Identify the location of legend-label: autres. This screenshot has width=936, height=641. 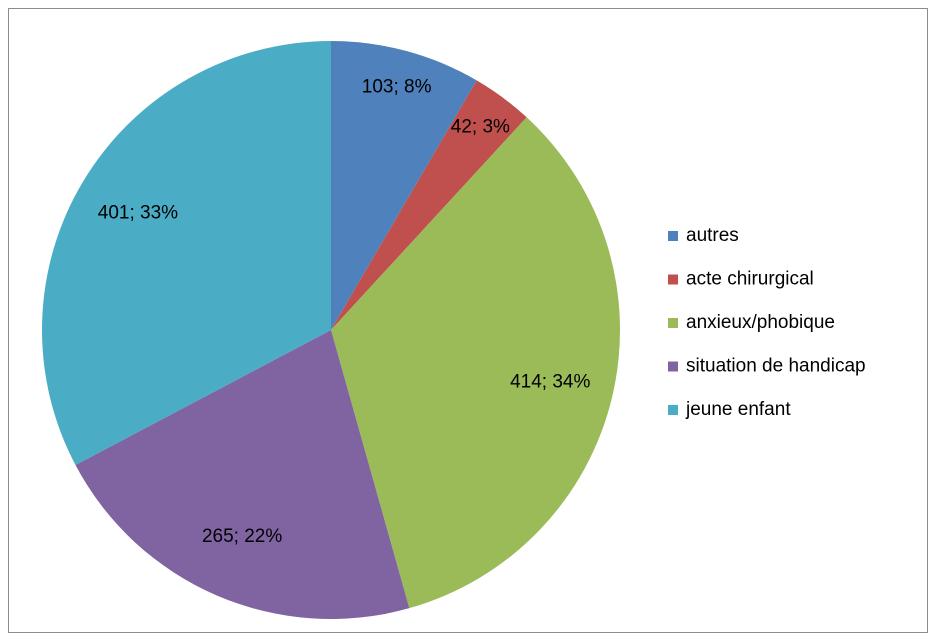
(712, 235).